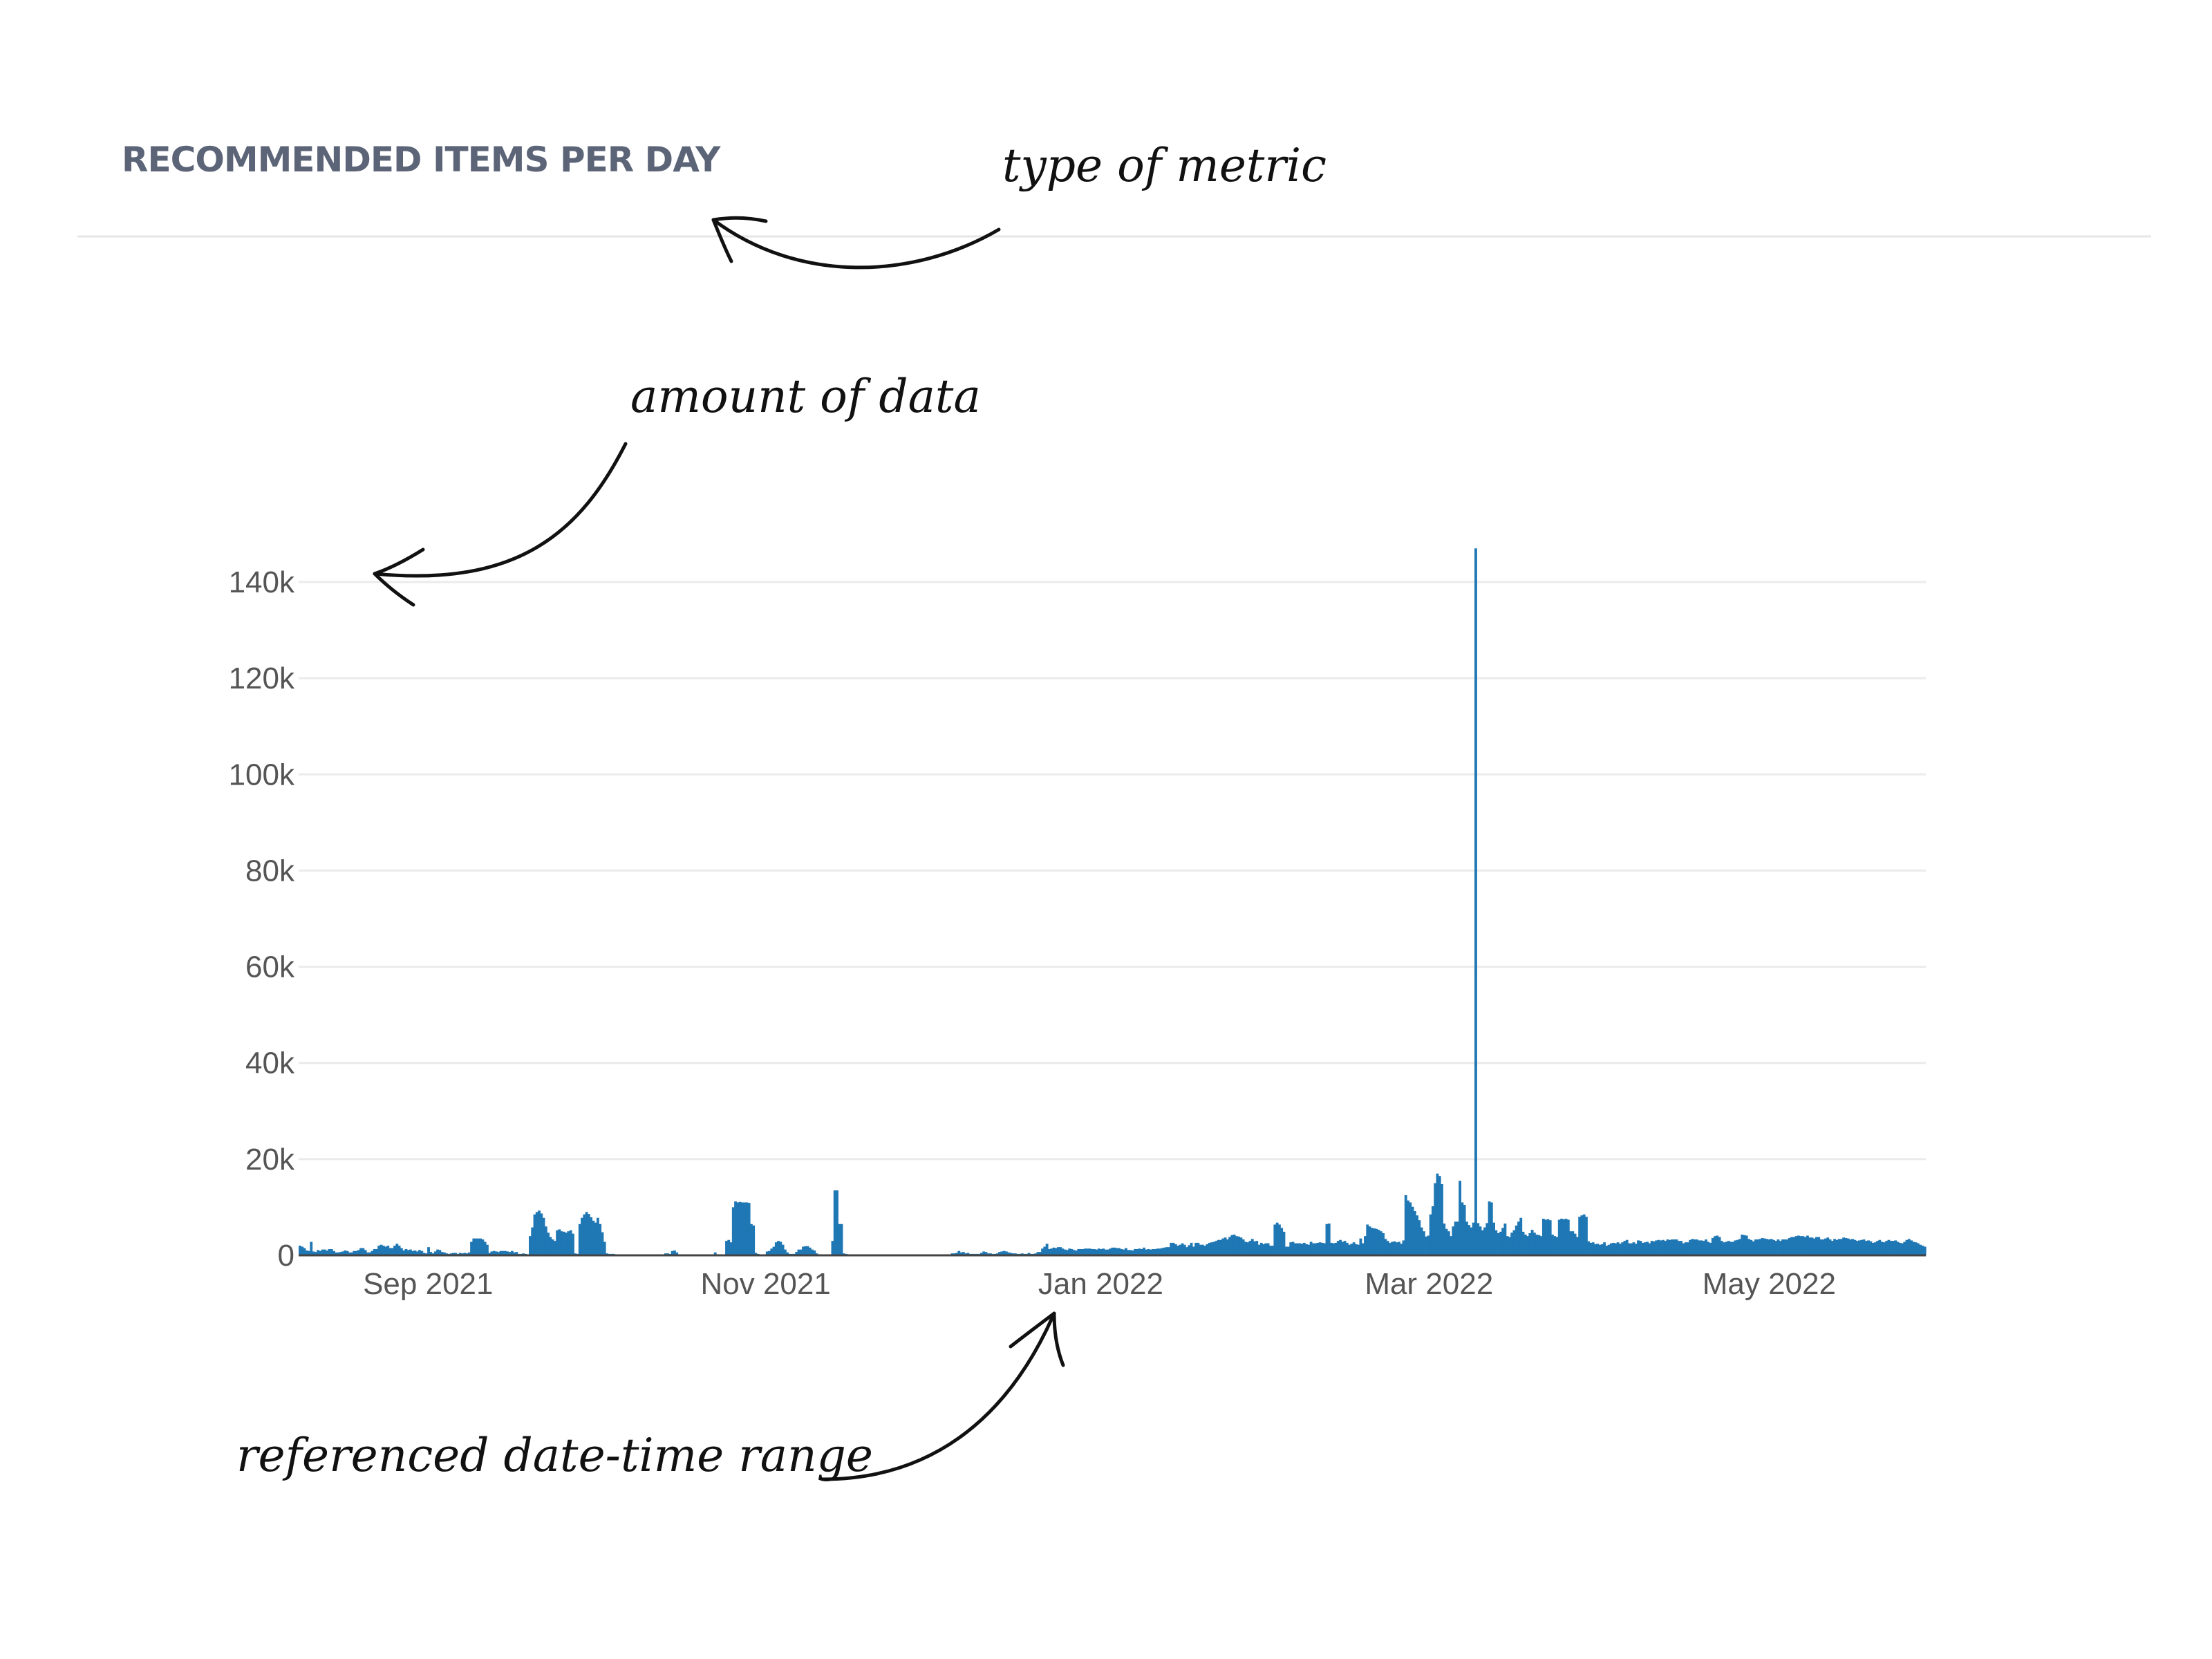 Image resolution: width=2212 pixels, height=1659 pixels. Describe the element at coordinates (270, 1063) in the screenshot. I see `y-tick-label: 40k` at that location.